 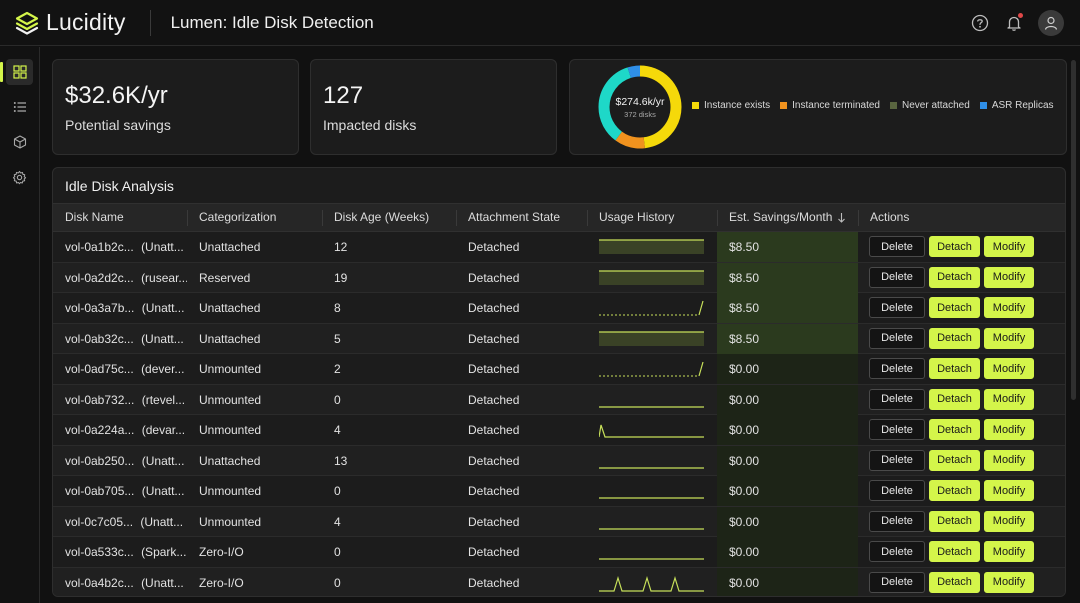 I want to click on column-header-categorization: Categorization, so click(x=238, y=217).